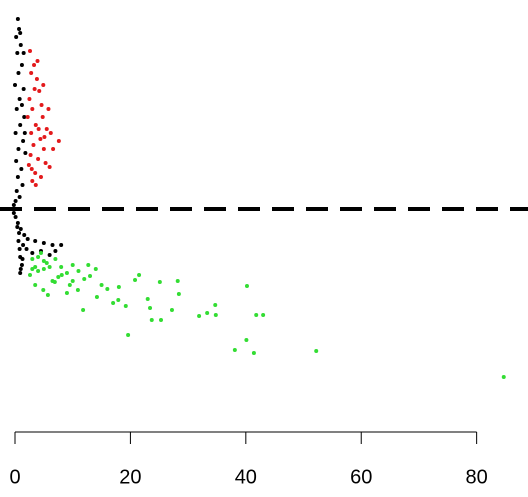  I want to click on x-tick-label: 40, so click(246, 477).